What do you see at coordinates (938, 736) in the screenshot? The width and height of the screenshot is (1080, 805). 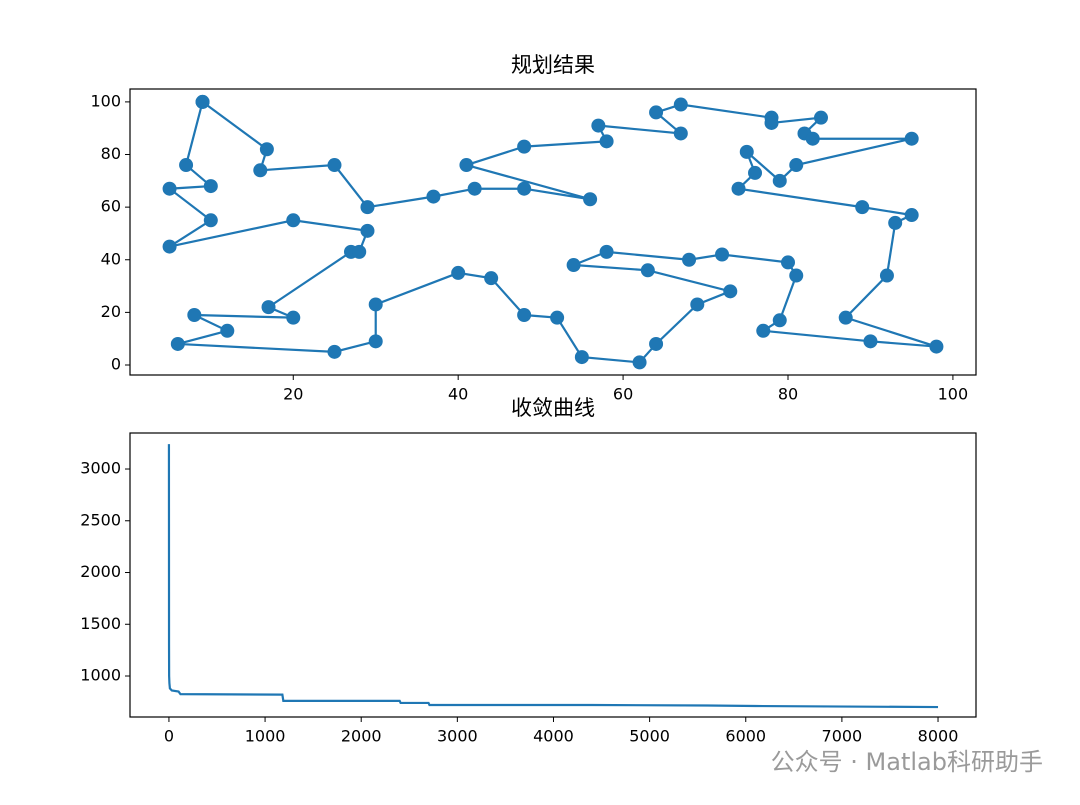 I see `x-tick-label: 8000` at bounding box center [938, 736].